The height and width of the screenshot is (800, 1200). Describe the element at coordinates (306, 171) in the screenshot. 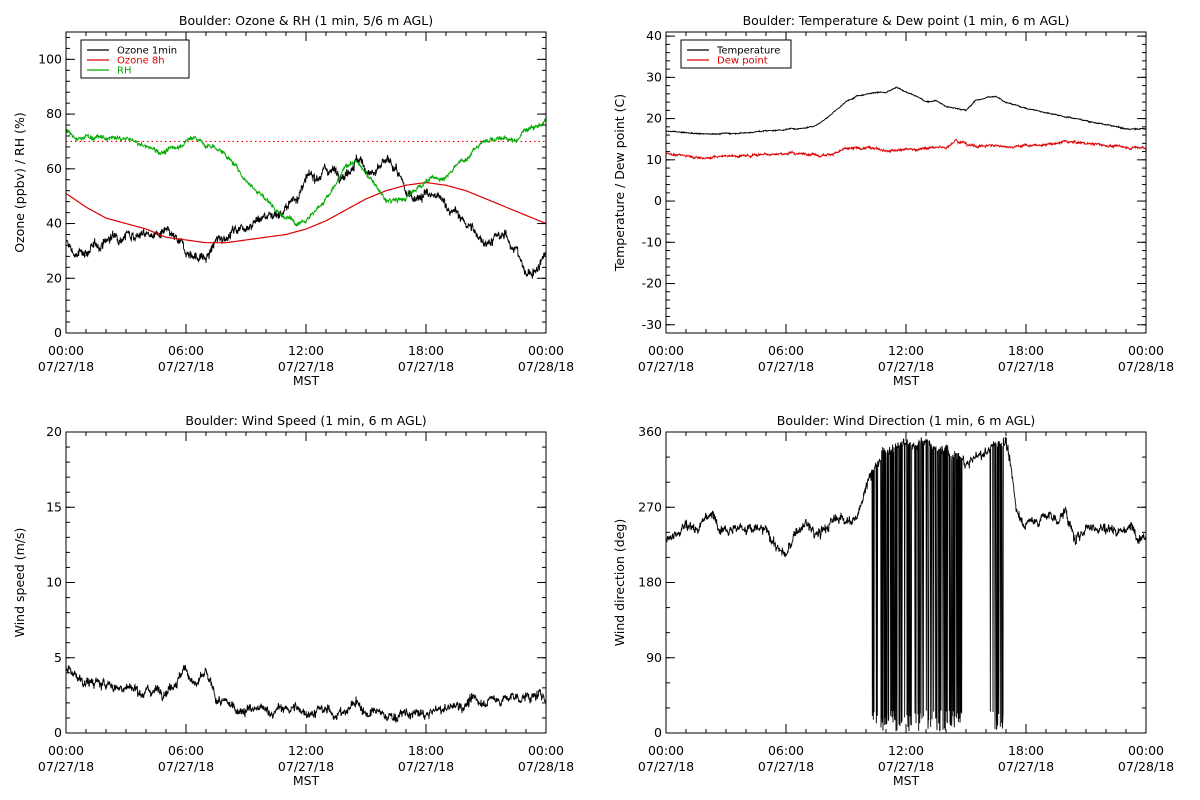

I see `series-line-rh` at that location.